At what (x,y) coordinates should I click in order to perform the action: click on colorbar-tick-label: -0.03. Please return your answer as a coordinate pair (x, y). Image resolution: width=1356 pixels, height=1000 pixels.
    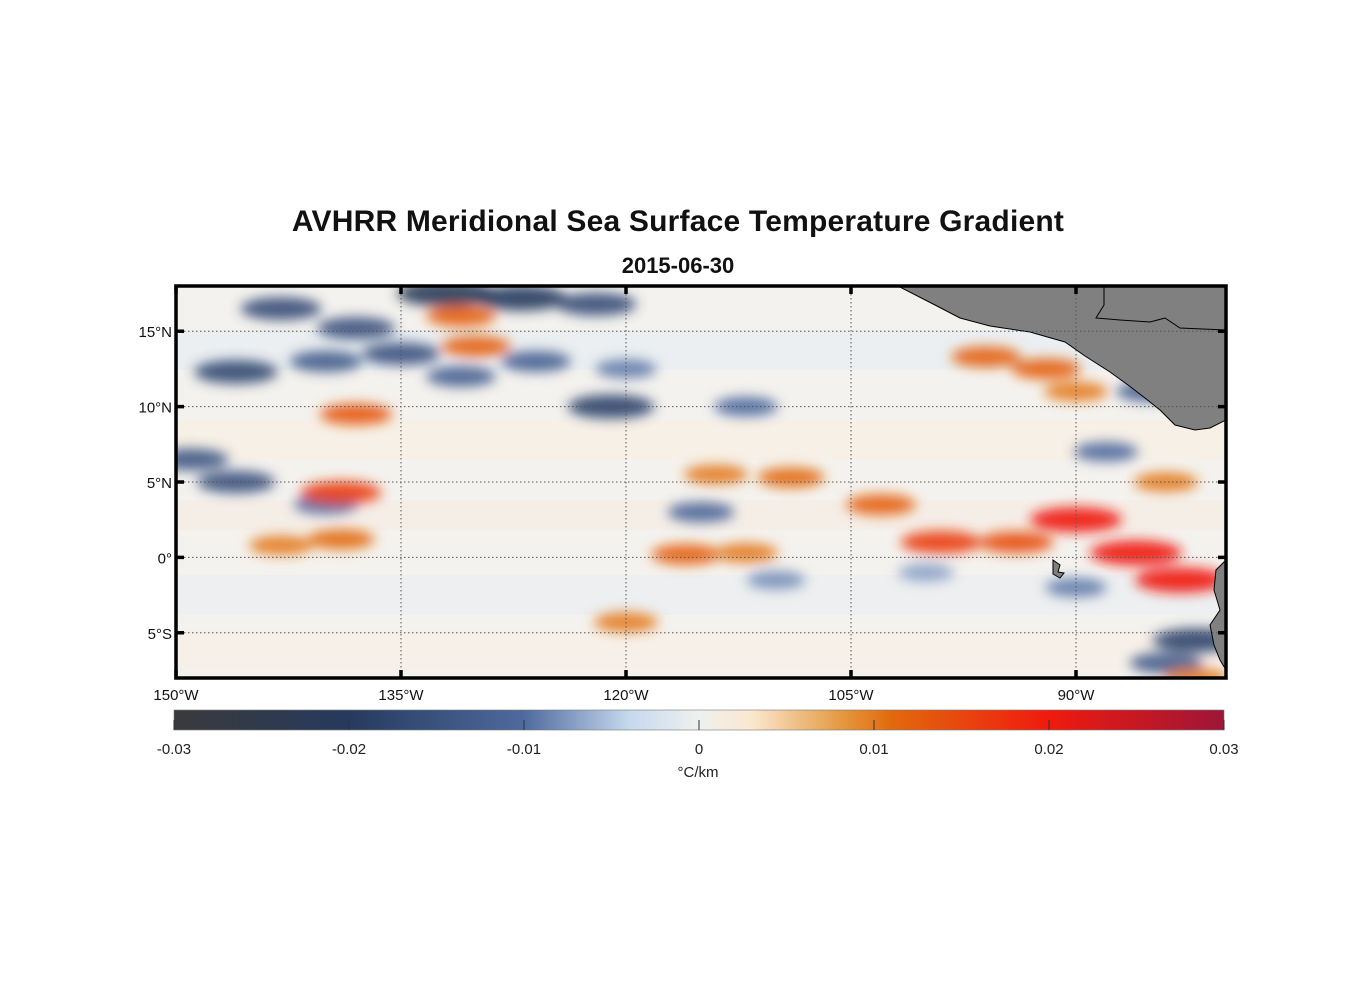
    Looking at the image, I should click on (174, 749).